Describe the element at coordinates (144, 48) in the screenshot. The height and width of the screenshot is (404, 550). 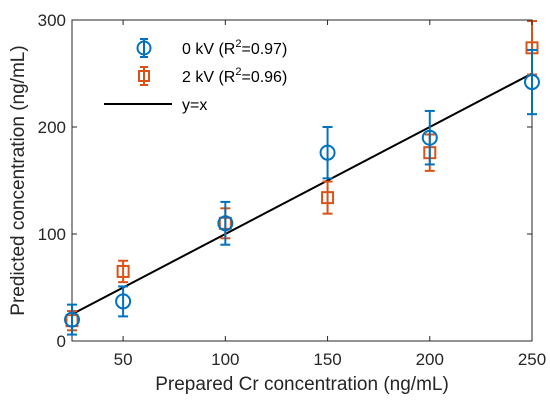
I see `legend-marker-circle` at that location.